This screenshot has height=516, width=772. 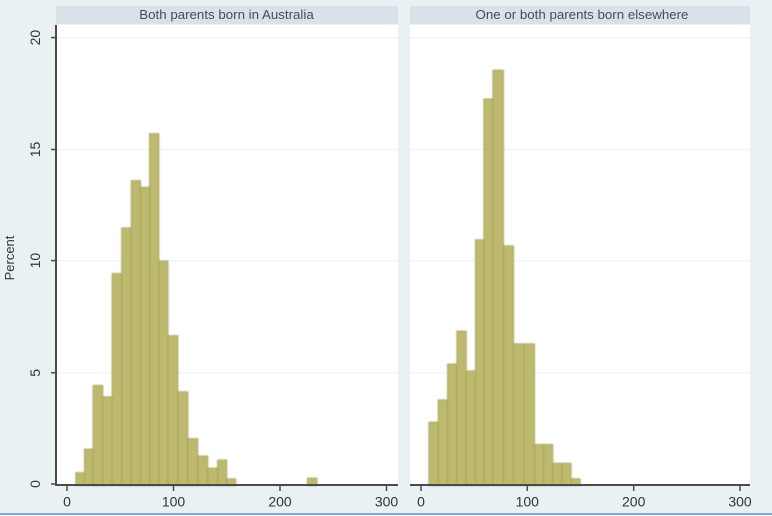 What do you see at coordinates (35, 150) in the screenshot?
I see `svg-text: 15` at bounding box center [35, 150].